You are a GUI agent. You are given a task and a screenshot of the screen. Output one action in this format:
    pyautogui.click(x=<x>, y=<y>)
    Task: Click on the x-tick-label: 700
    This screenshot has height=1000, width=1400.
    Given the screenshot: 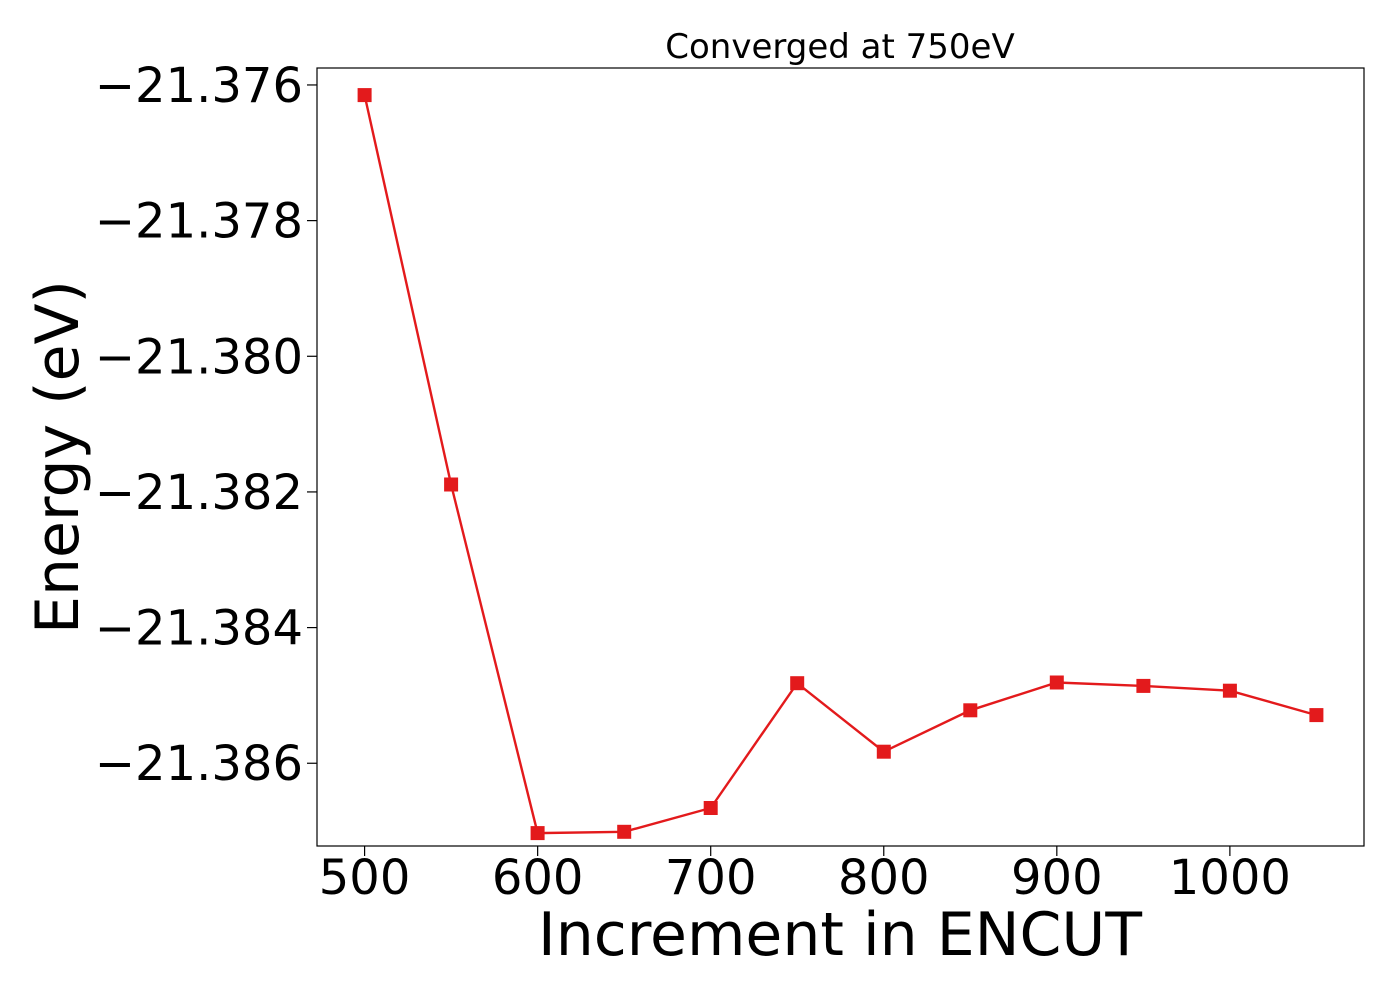 What is the action you would take?
    pyautogui.click(x=711, y=878)
    